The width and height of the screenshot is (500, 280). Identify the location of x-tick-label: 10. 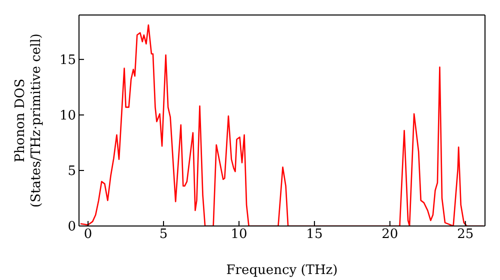
(239, 234).